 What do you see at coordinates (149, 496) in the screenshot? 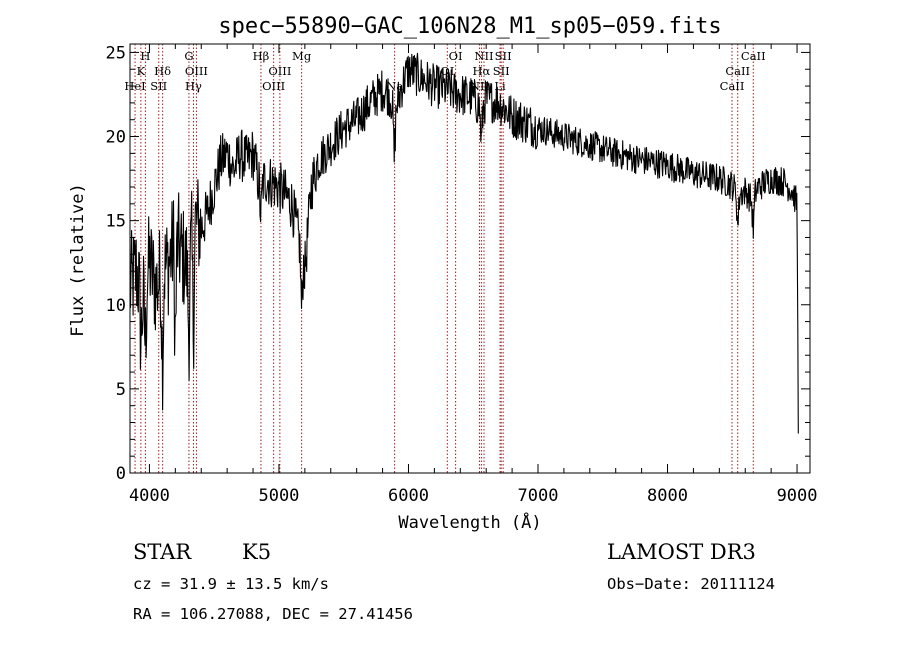
I see `x-tick-label: 4000` at bounding box center [149, 496].